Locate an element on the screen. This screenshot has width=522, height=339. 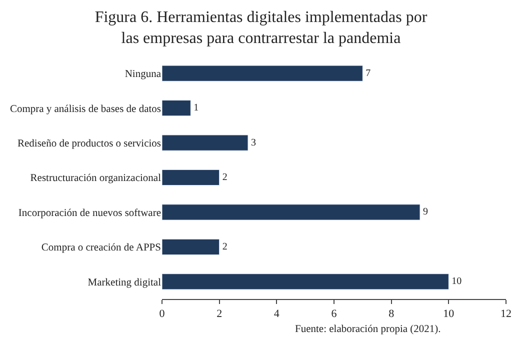
y-tick-label: Compra y análisis de bases de datos is located at coordinates (85, 109).